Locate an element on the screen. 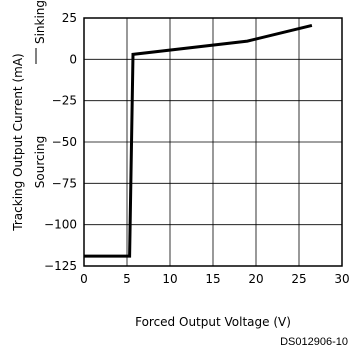 This screenshot has height=351, width=351. x-tick-label: 5 is located at coordinates (127, 279).